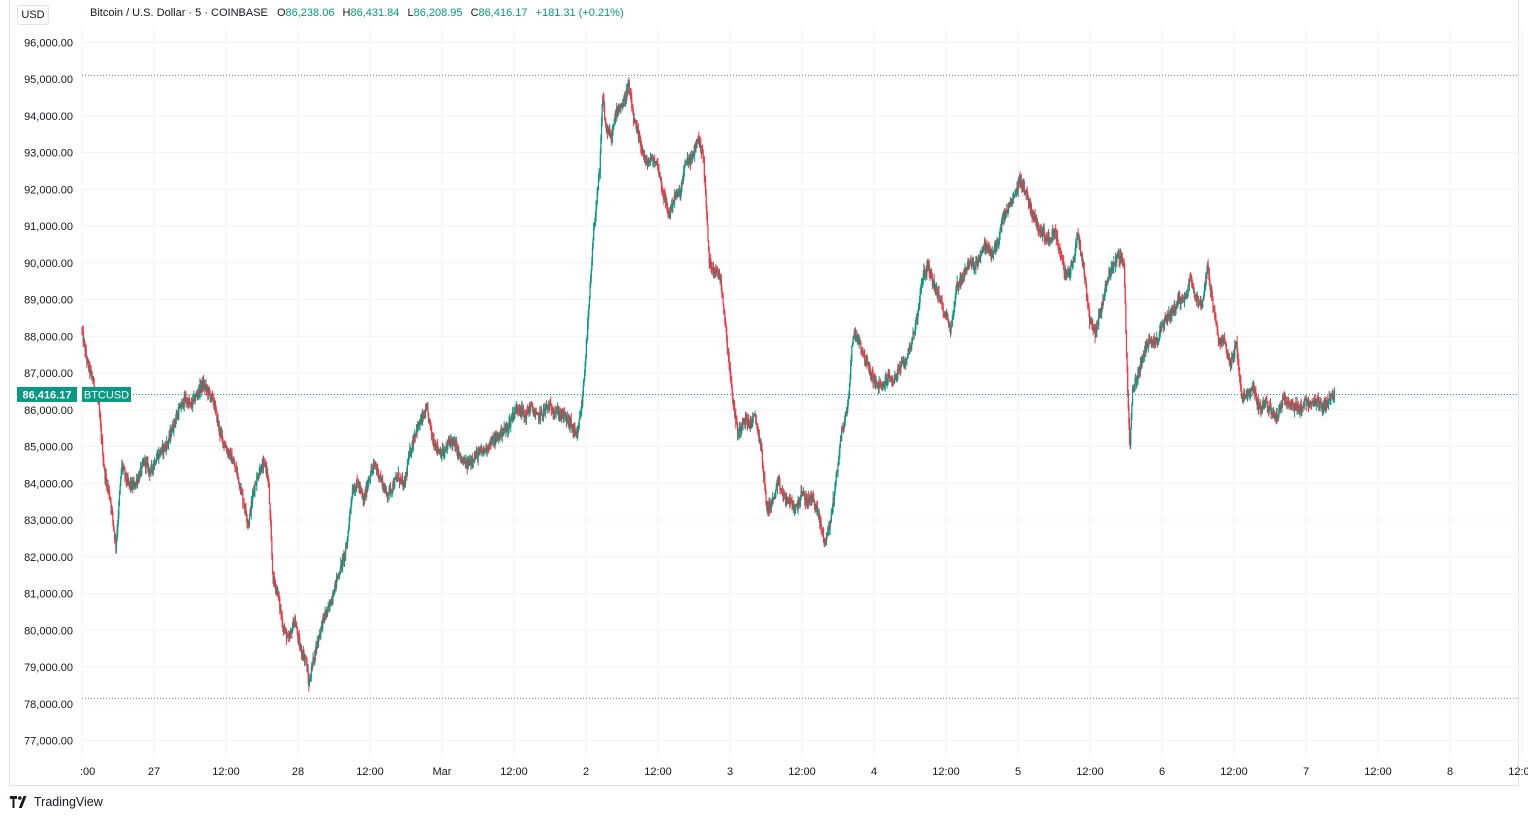 This screenshot has width=1528, height=820. I want to click on tradingview-logo: TradingView, so click(56, 802).